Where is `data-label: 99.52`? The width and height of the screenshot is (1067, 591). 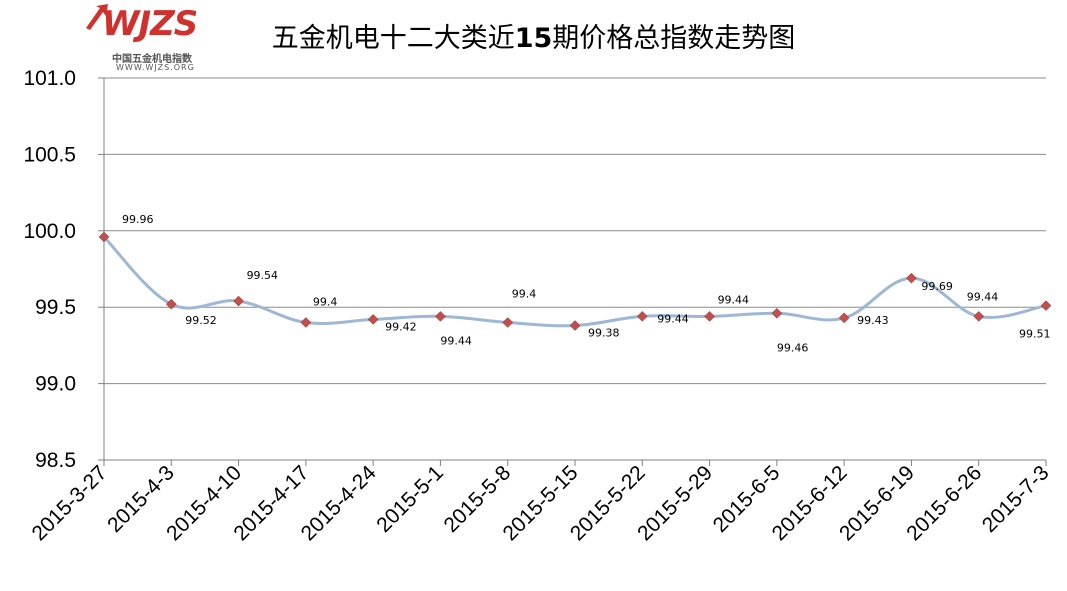 data-label: 99.52 is located at coordinates (201, 320).